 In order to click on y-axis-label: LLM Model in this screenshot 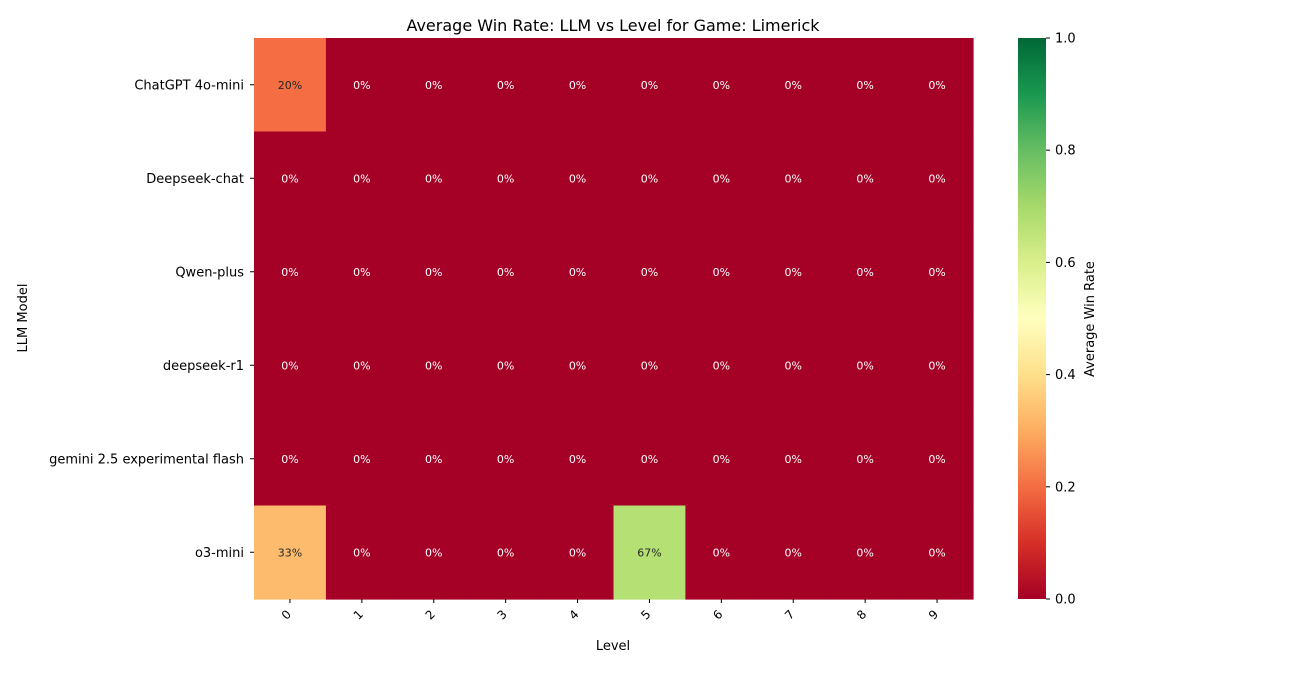, I will do `click(23, 318)`.